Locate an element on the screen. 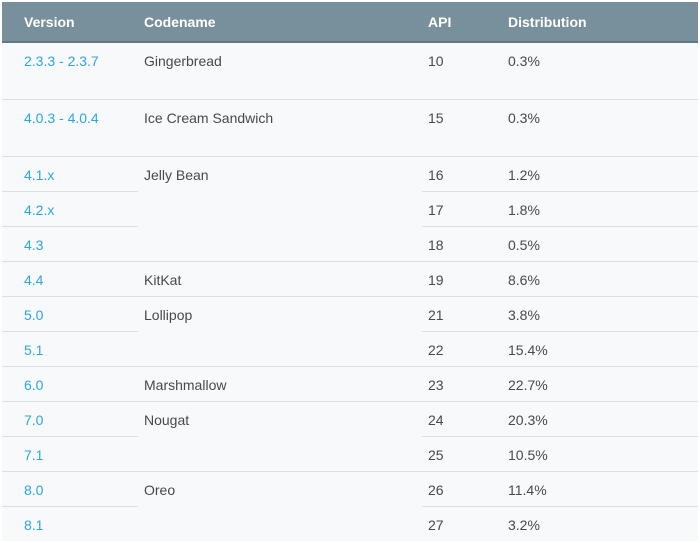  version-link: 5.1 is located at coordinates (34, 349).